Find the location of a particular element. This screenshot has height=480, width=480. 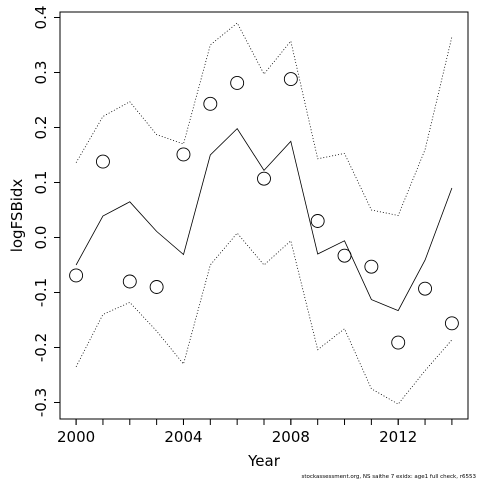

y-tick-label: 0.0 is located at coordinates (41, 238).